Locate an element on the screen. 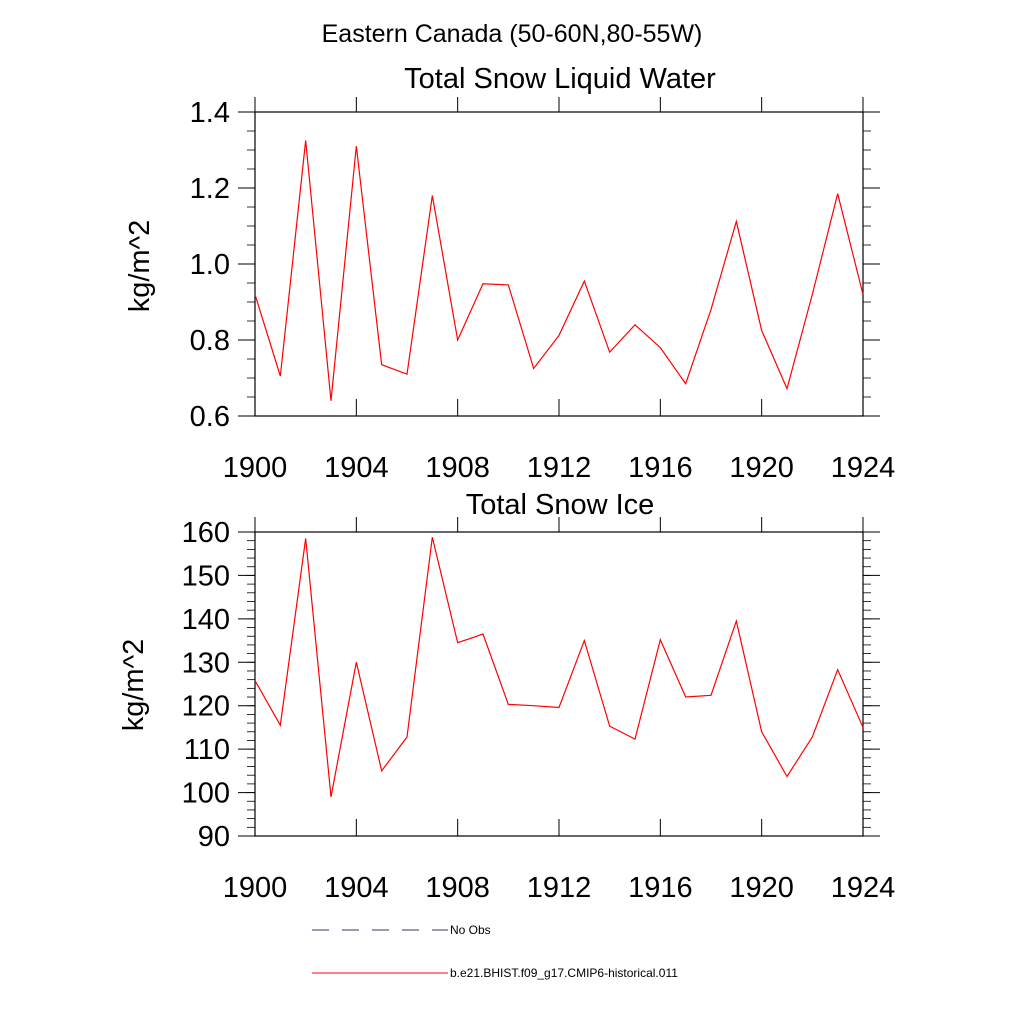 This screenshot has height=1024, width=1024. bottom-y-tick-label: 90 is located at coordinates (214, 837).